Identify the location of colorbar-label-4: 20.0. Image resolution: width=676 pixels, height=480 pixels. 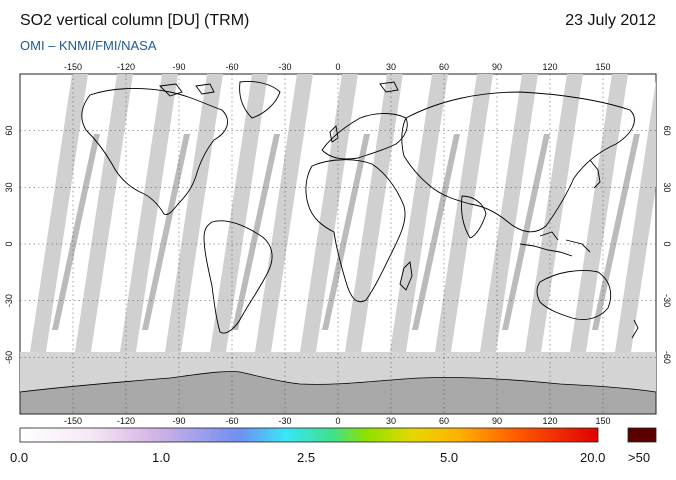
(593, 457).